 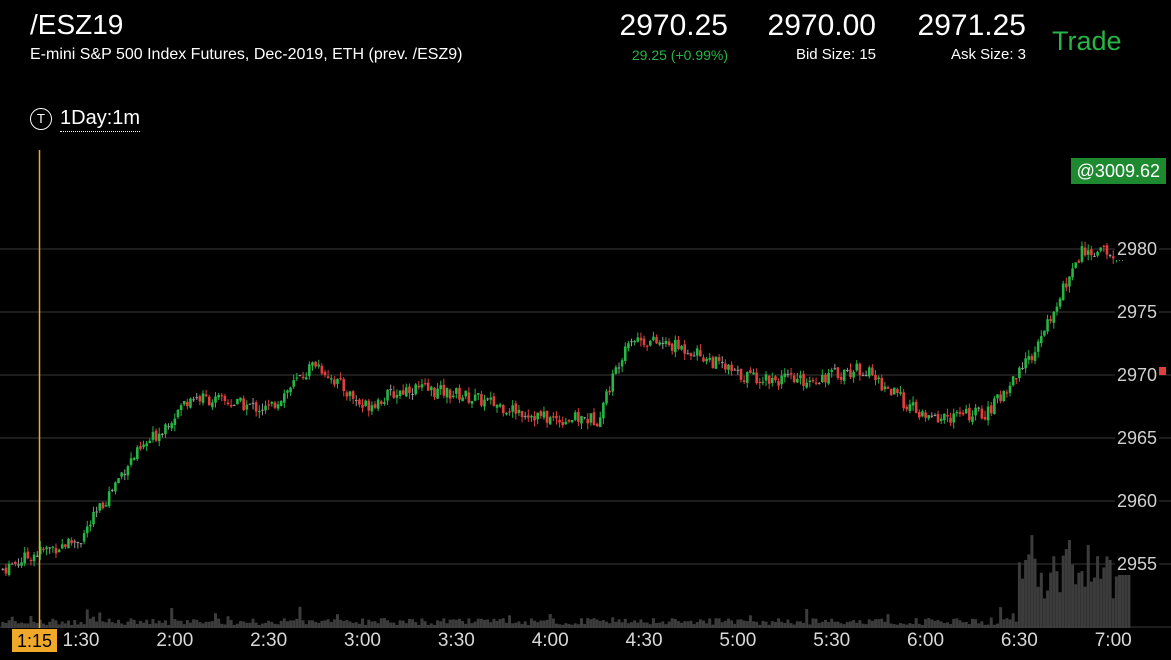 I want to click on last-price-block: 2970.25 29.25 (+0.99%), so click(x=663, y=36).